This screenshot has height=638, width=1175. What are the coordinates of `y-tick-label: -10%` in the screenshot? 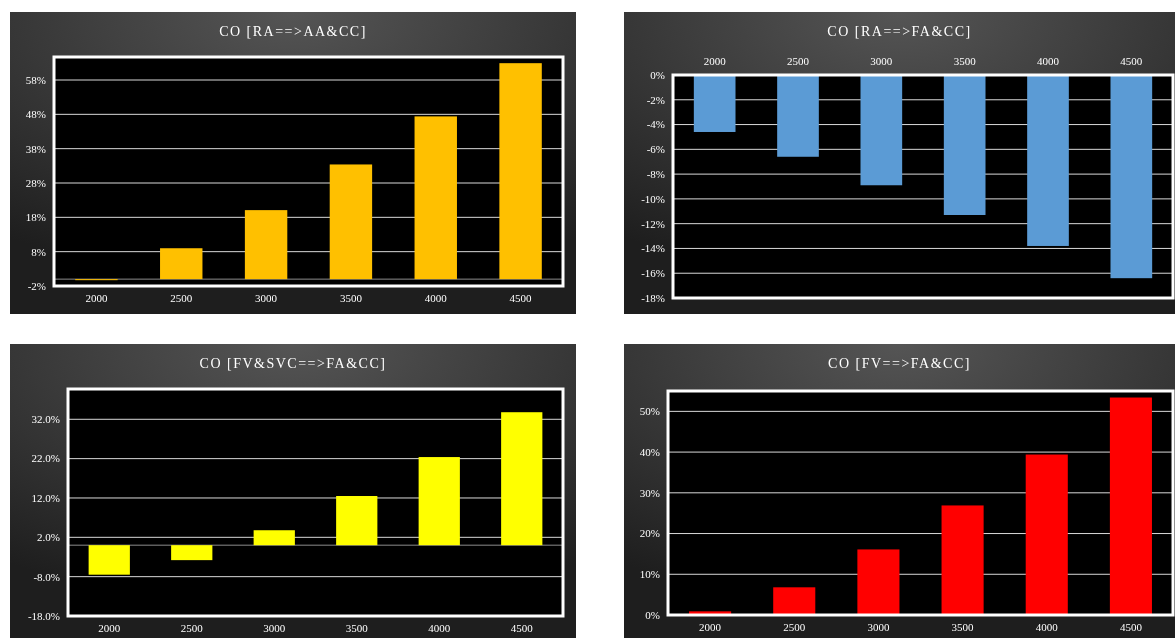 It's located at (653, 198).